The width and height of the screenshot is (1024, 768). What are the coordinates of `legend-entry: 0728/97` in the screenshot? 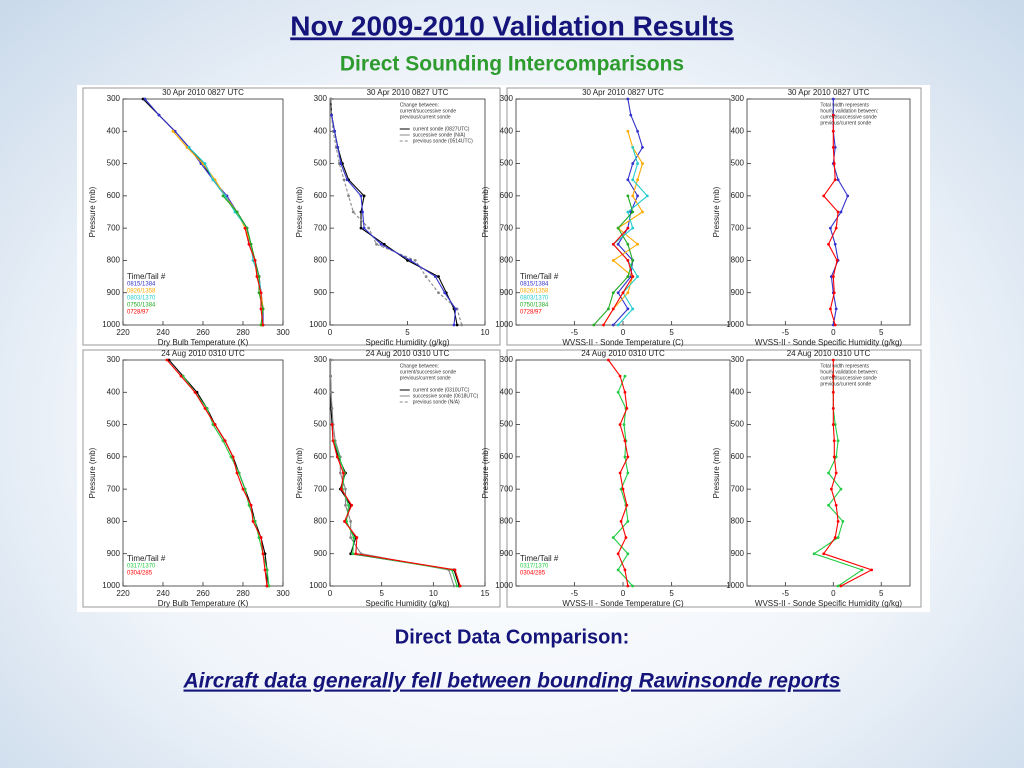 It's located at (138, 313).